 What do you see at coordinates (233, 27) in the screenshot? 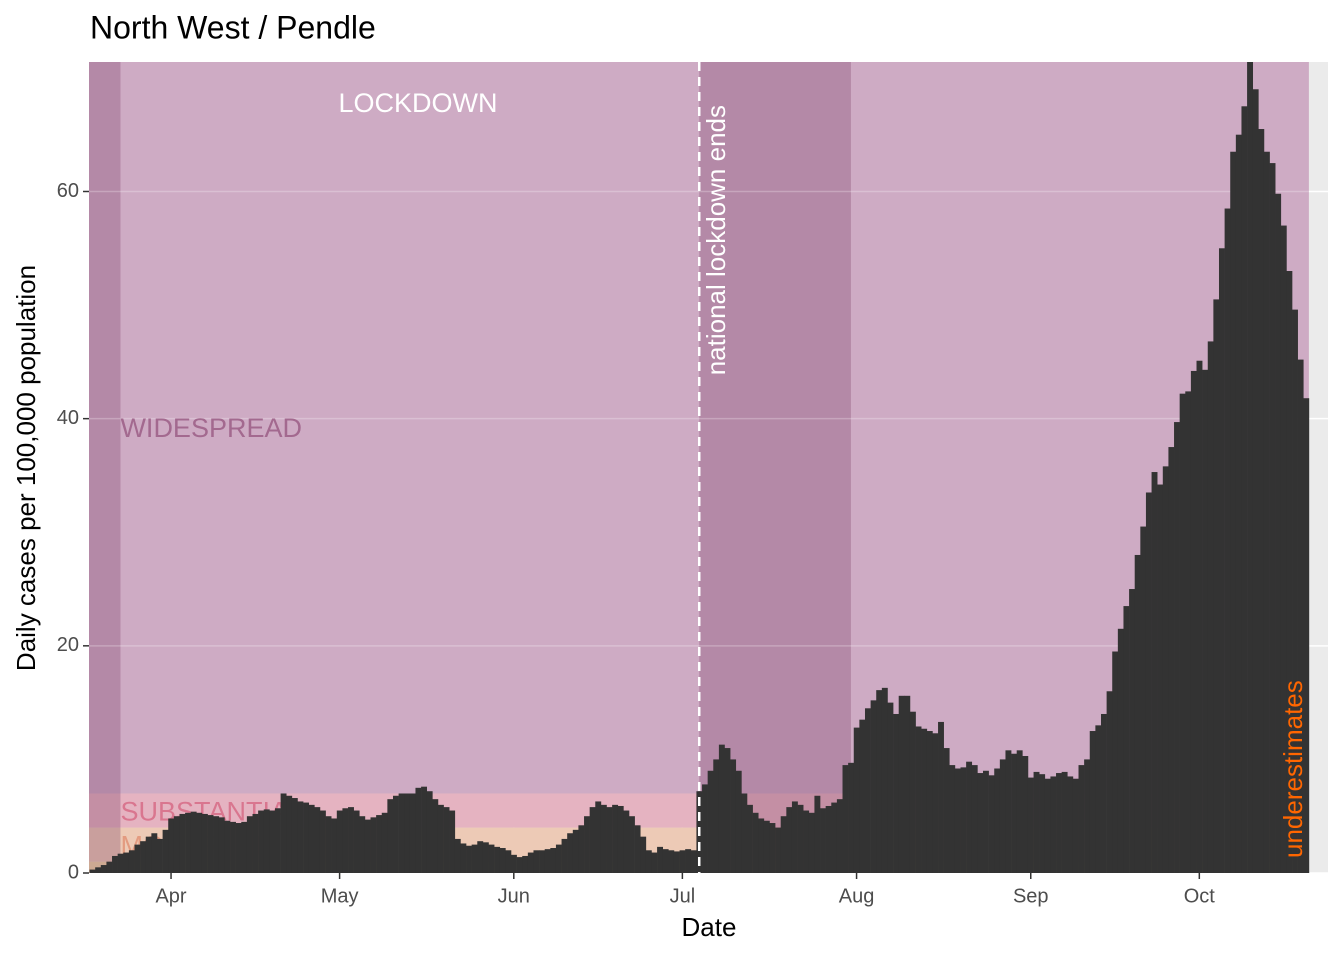
I see `chart-title: North West / Pendle` at bounding box center [233, 27].